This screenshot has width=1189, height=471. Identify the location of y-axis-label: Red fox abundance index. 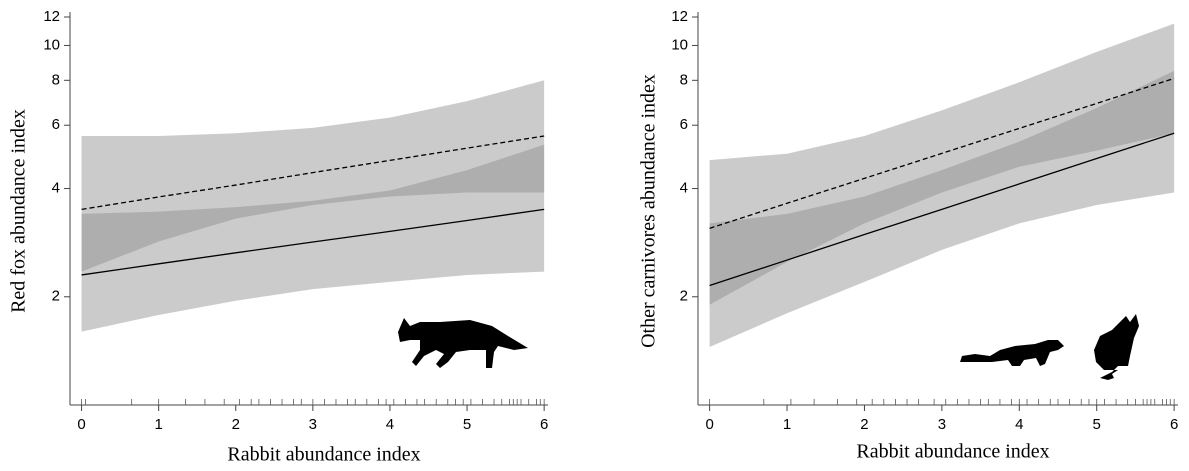
(19, 211).